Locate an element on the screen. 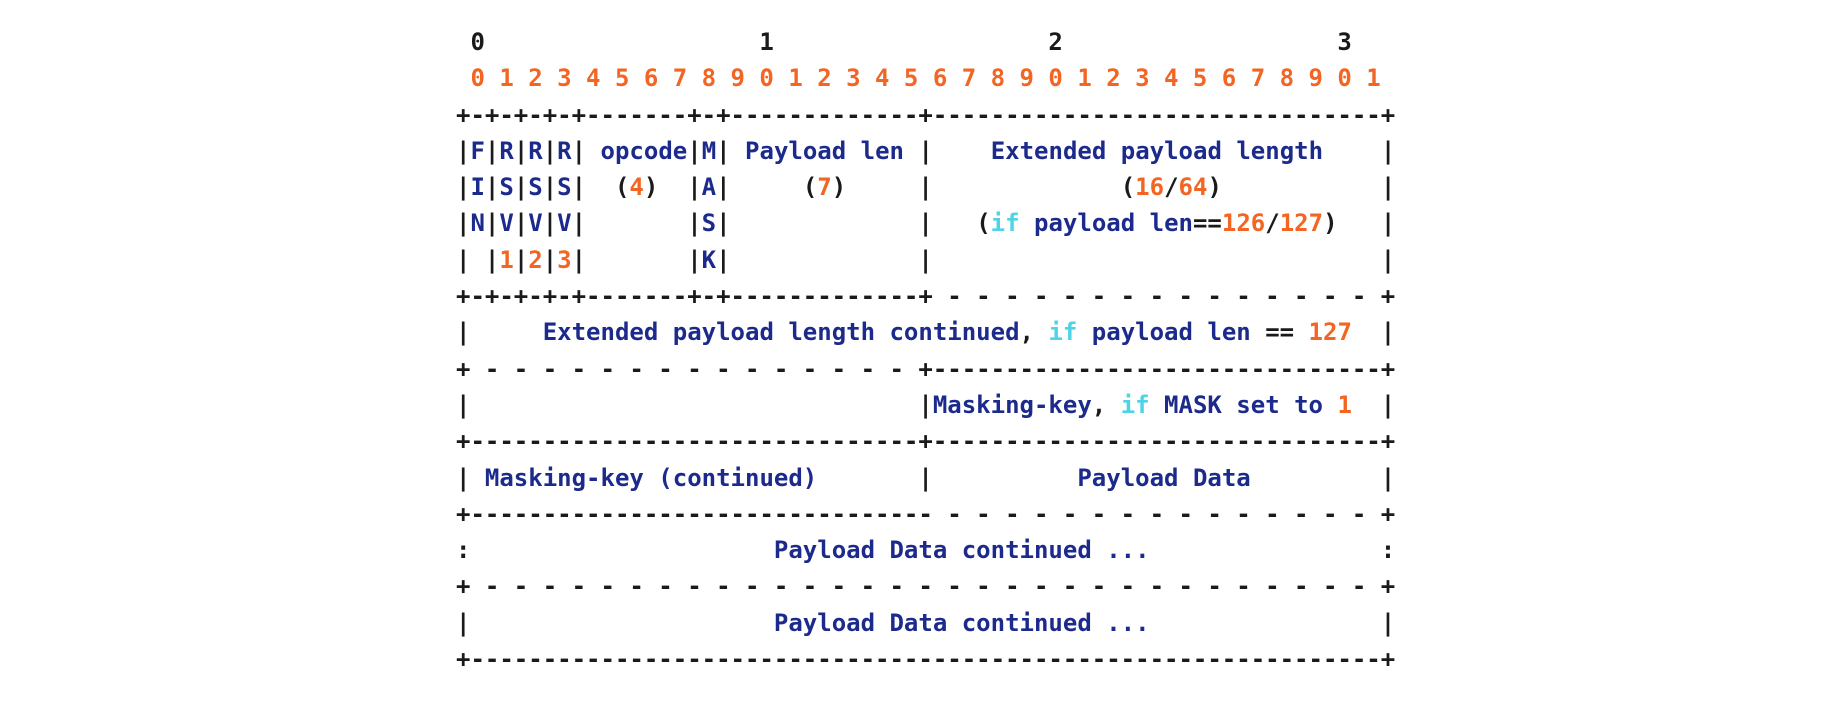  diagram-text-segment: ) | ( is located at coordinates (983, 187).